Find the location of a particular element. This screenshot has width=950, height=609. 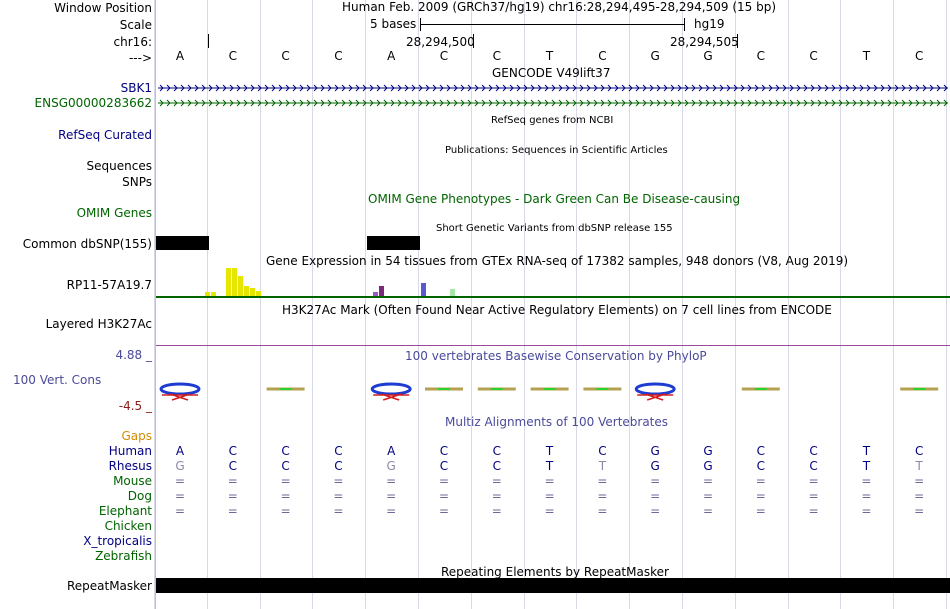

sbk1-gene-feature is located at coordinates (553, 88).